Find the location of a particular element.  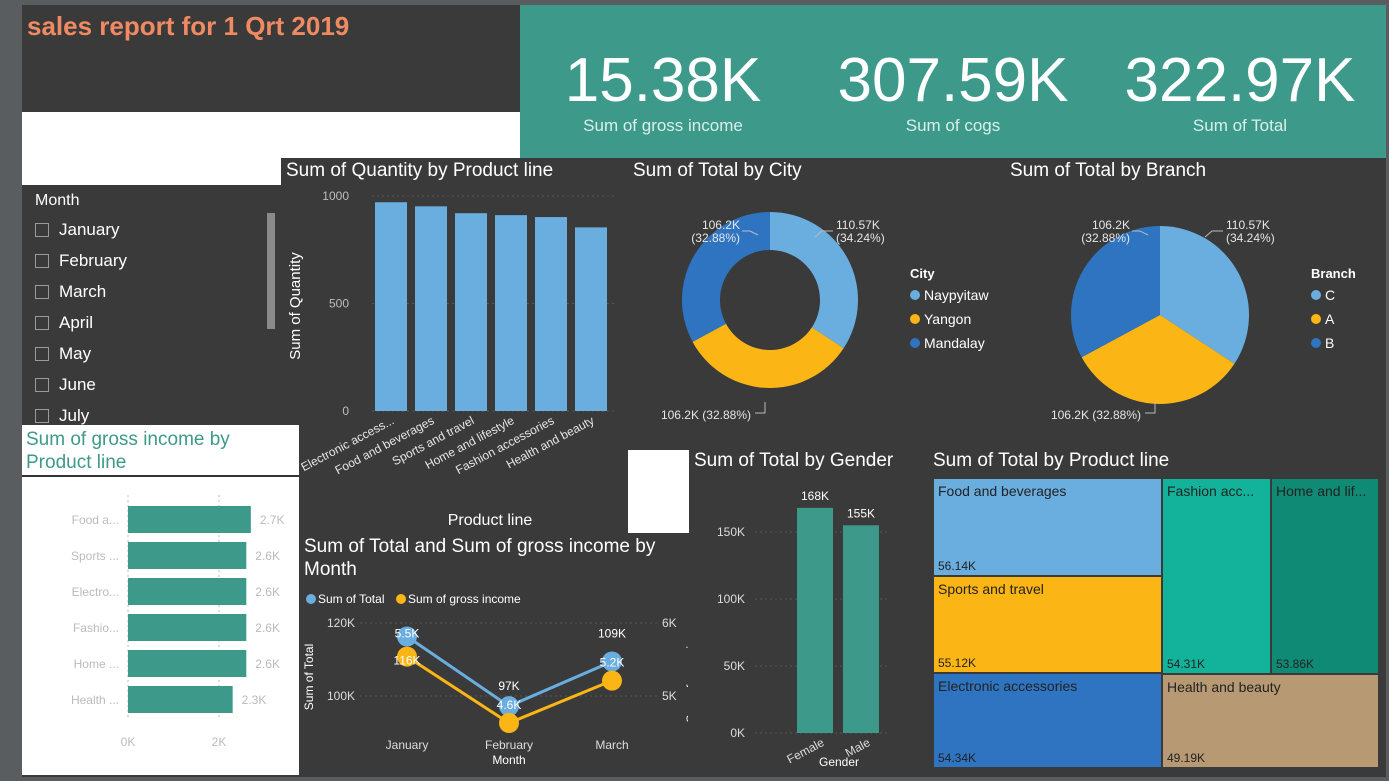

y2-tick-label: 5K is located at coordinates (669, 696).